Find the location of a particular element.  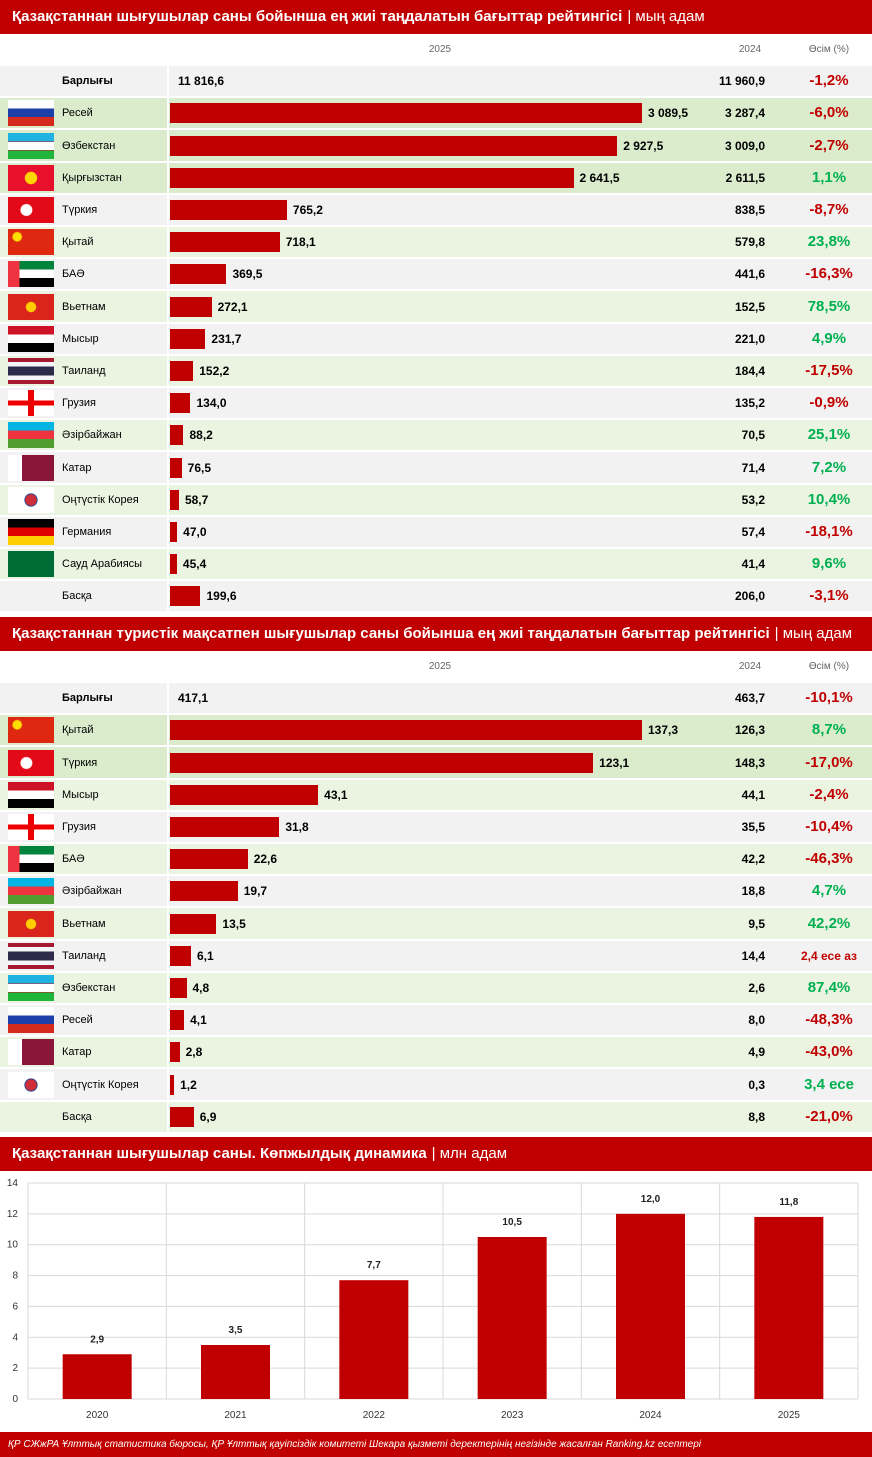

growth: -18,1% is located at coordinates (829, 531).